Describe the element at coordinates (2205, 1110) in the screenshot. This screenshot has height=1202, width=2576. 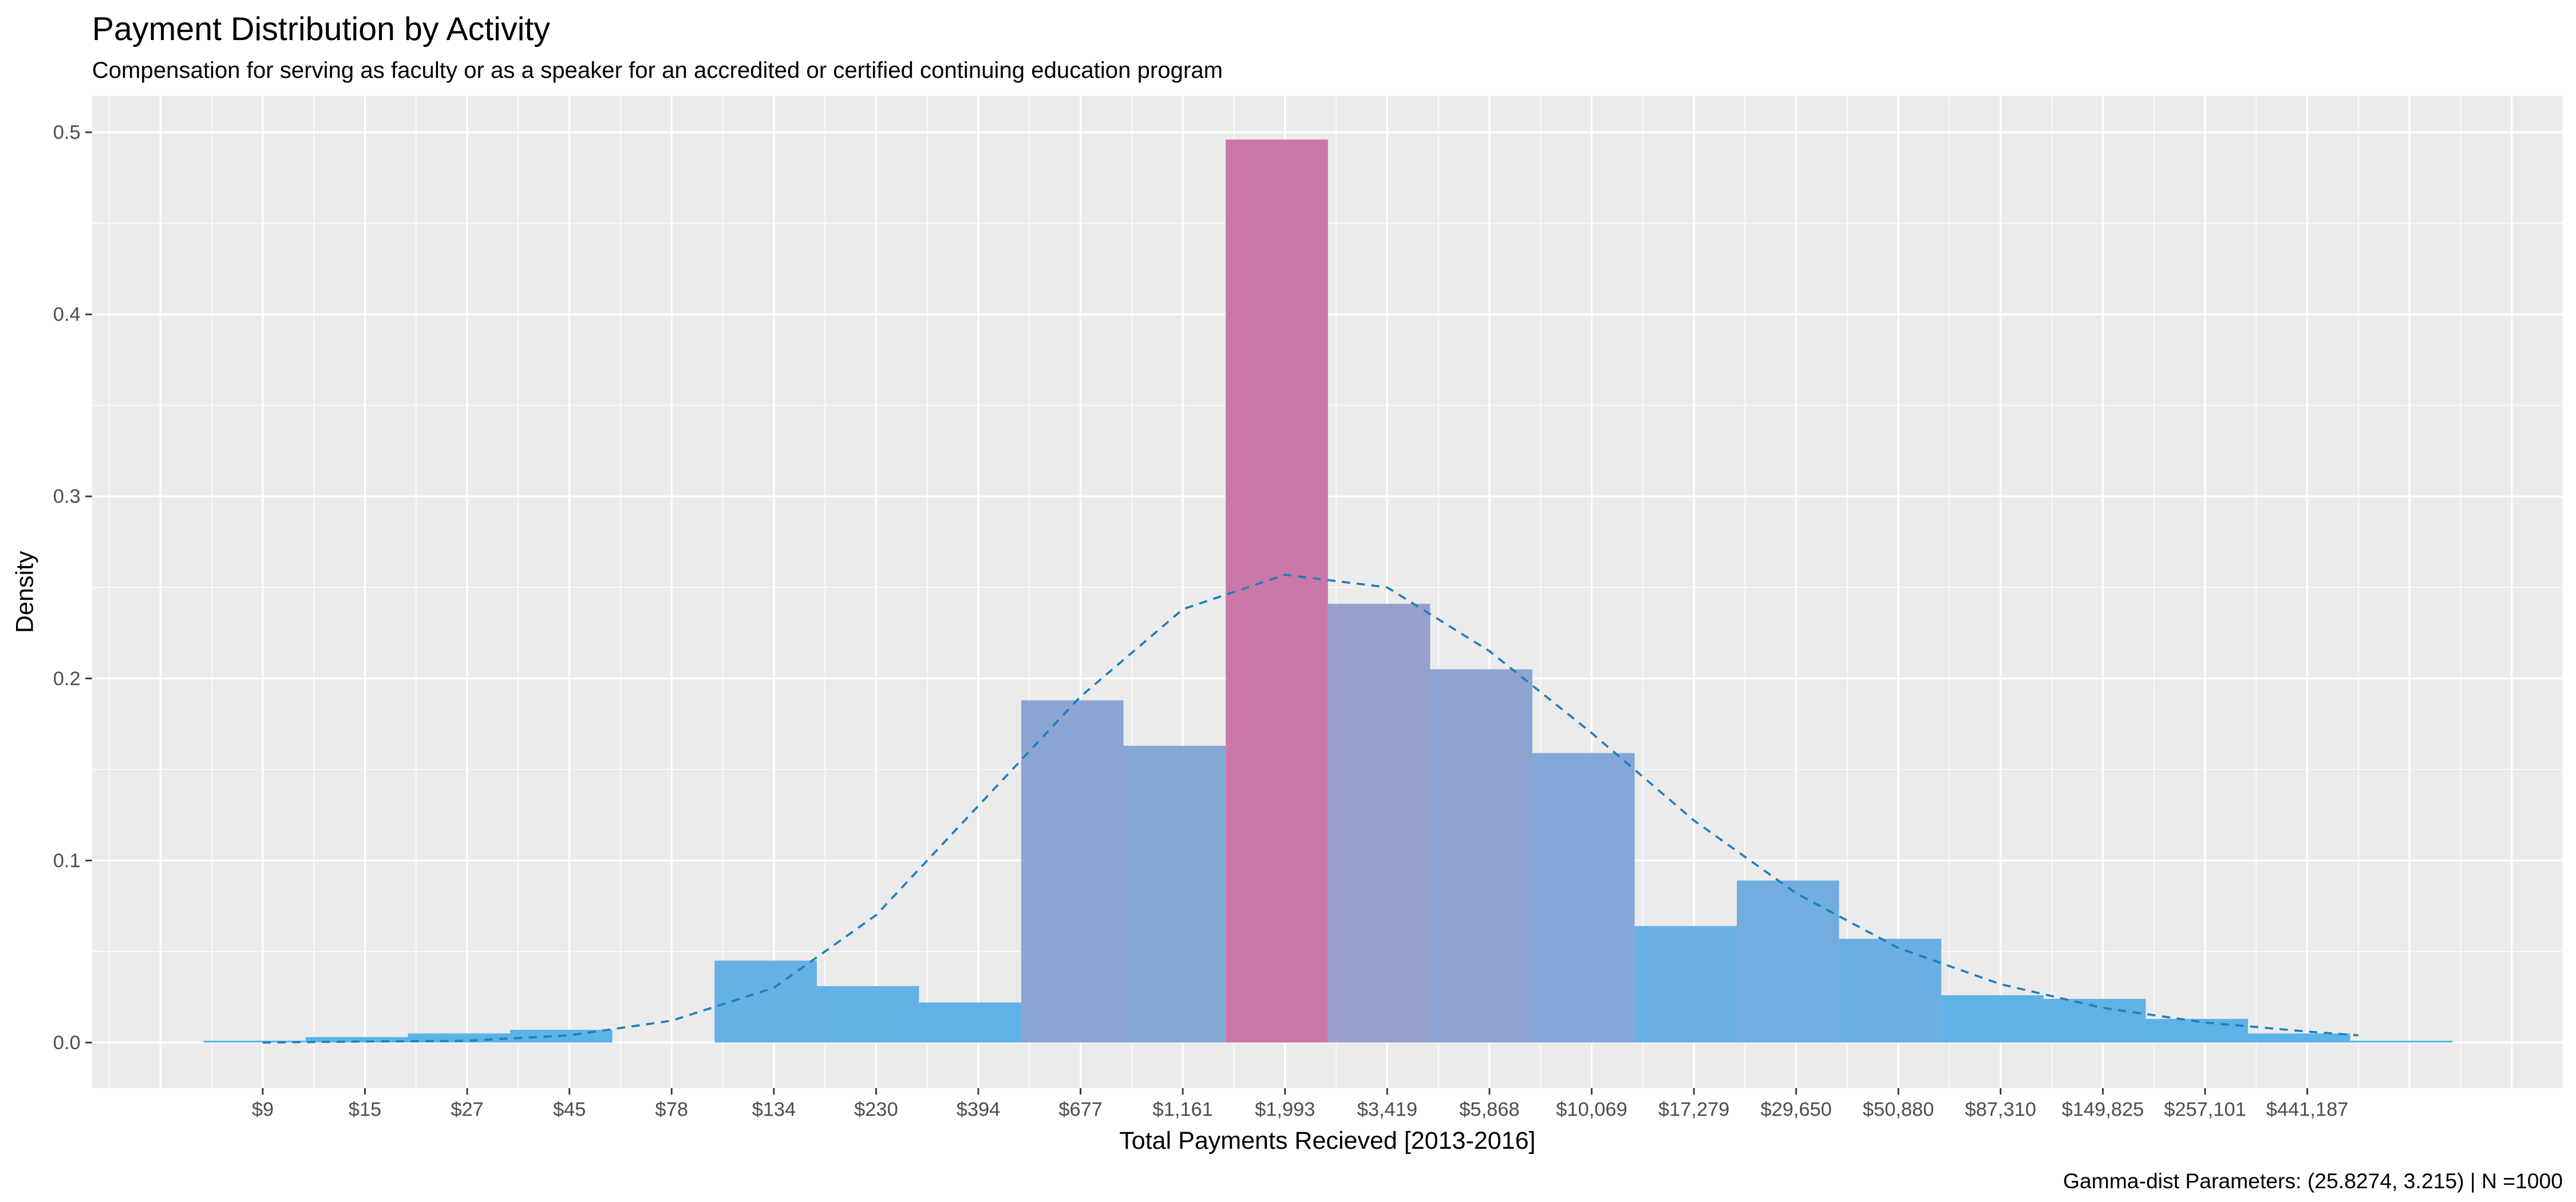
I see `x-tick-label: $257,101` at that location.